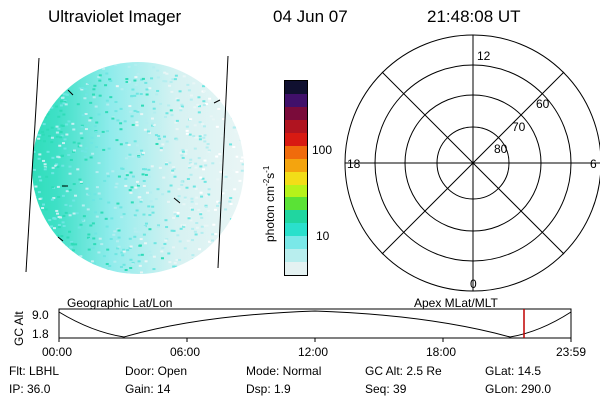 The image size is (600, 400). I want to click on status-ip: IP: 36.0, so click(30, 389).